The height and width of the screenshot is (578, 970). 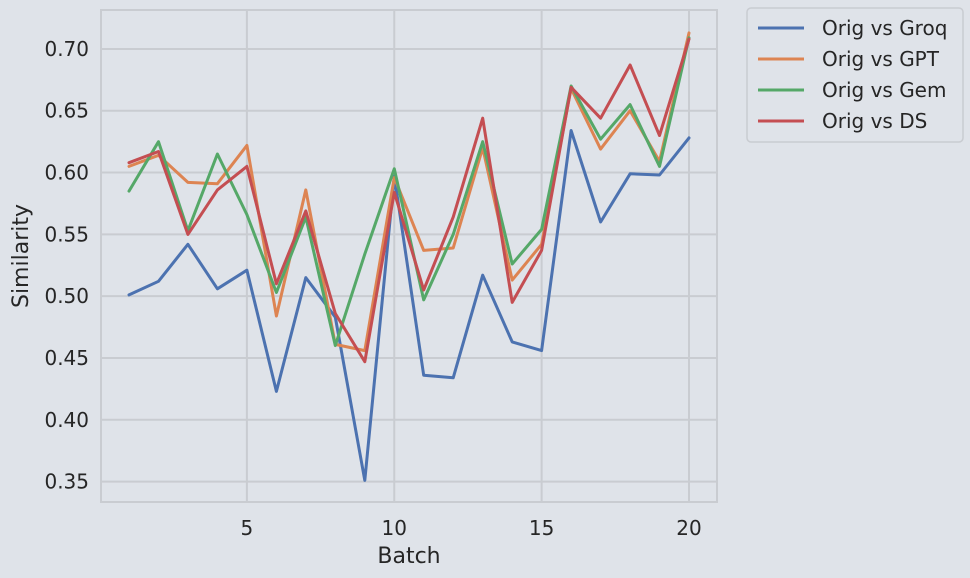 I want to click on y-tick-label: 0.50, so click(x=66, y=296).